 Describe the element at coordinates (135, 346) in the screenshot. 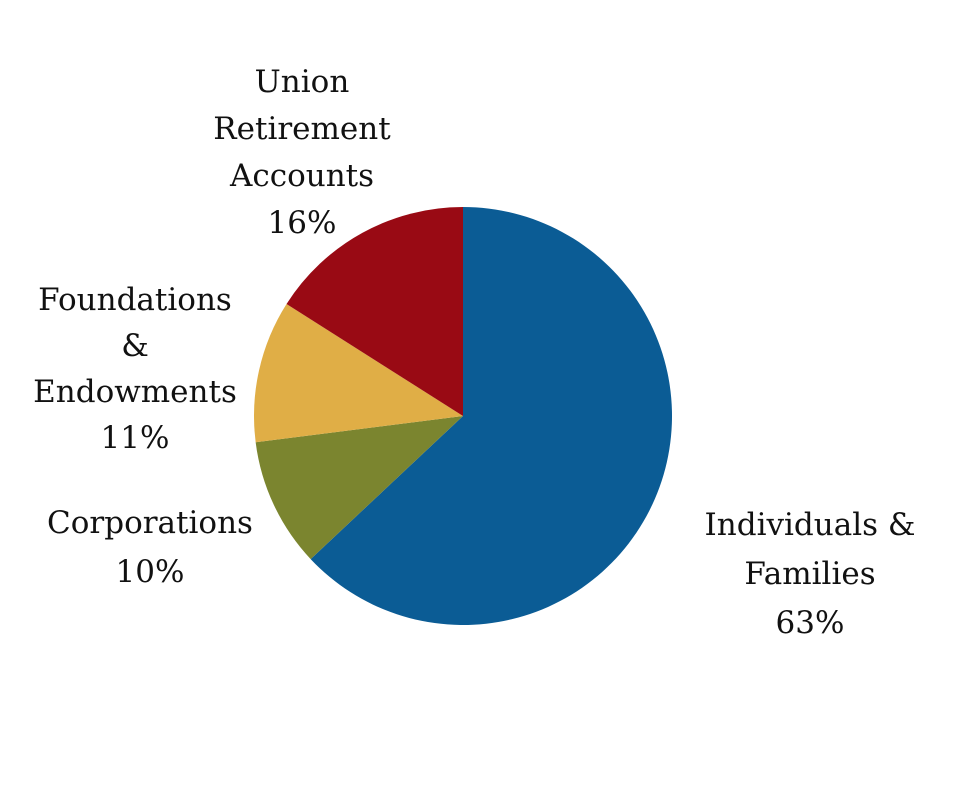

I see `pie-slice-label-line: &` at that location.